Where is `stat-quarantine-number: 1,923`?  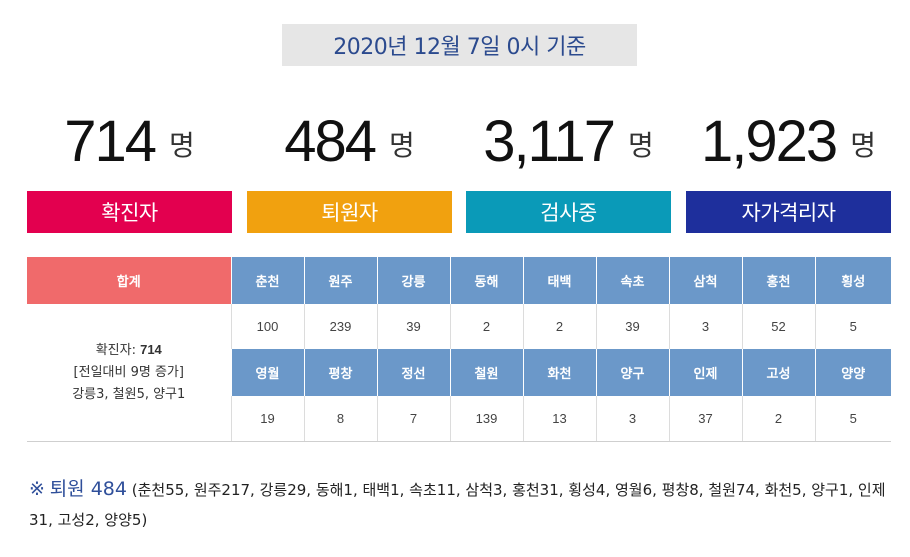
stat-quarantine-number: 1,923 is located at coordinates (769, 141).